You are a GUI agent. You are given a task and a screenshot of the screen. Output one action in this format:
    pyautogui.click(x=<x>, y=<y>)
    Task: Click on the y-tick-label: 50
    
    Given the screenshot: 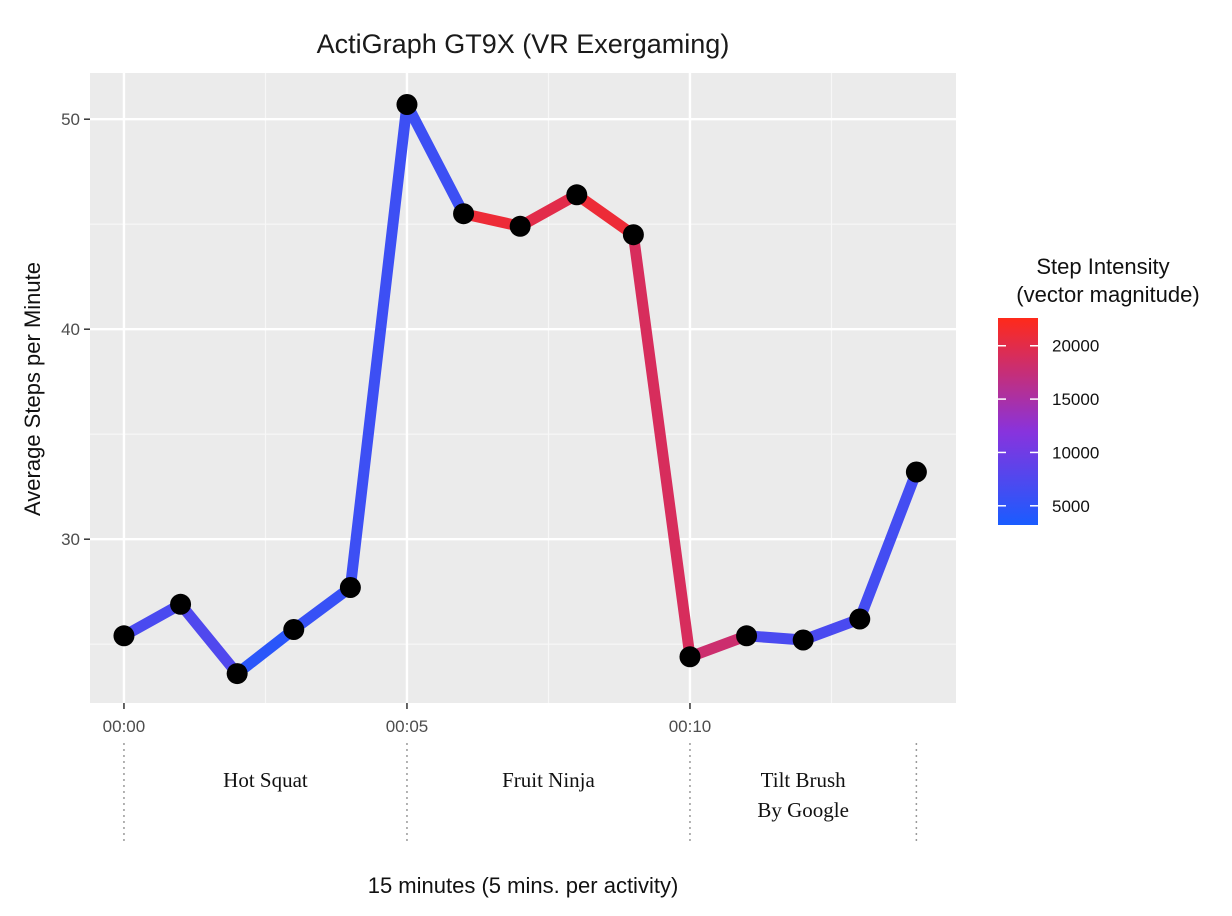 What is the action you would take?
    pyautogui.click(x=70, y=119)
    